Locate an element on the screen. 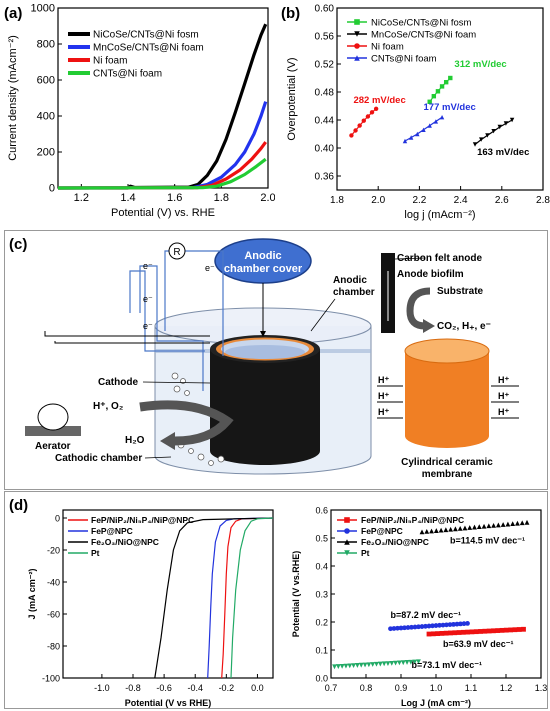 Image resolution: width=550 pixels, height=711 pixels. anodic-chamber-label-2: chamber is located at coordinates (354, 292).